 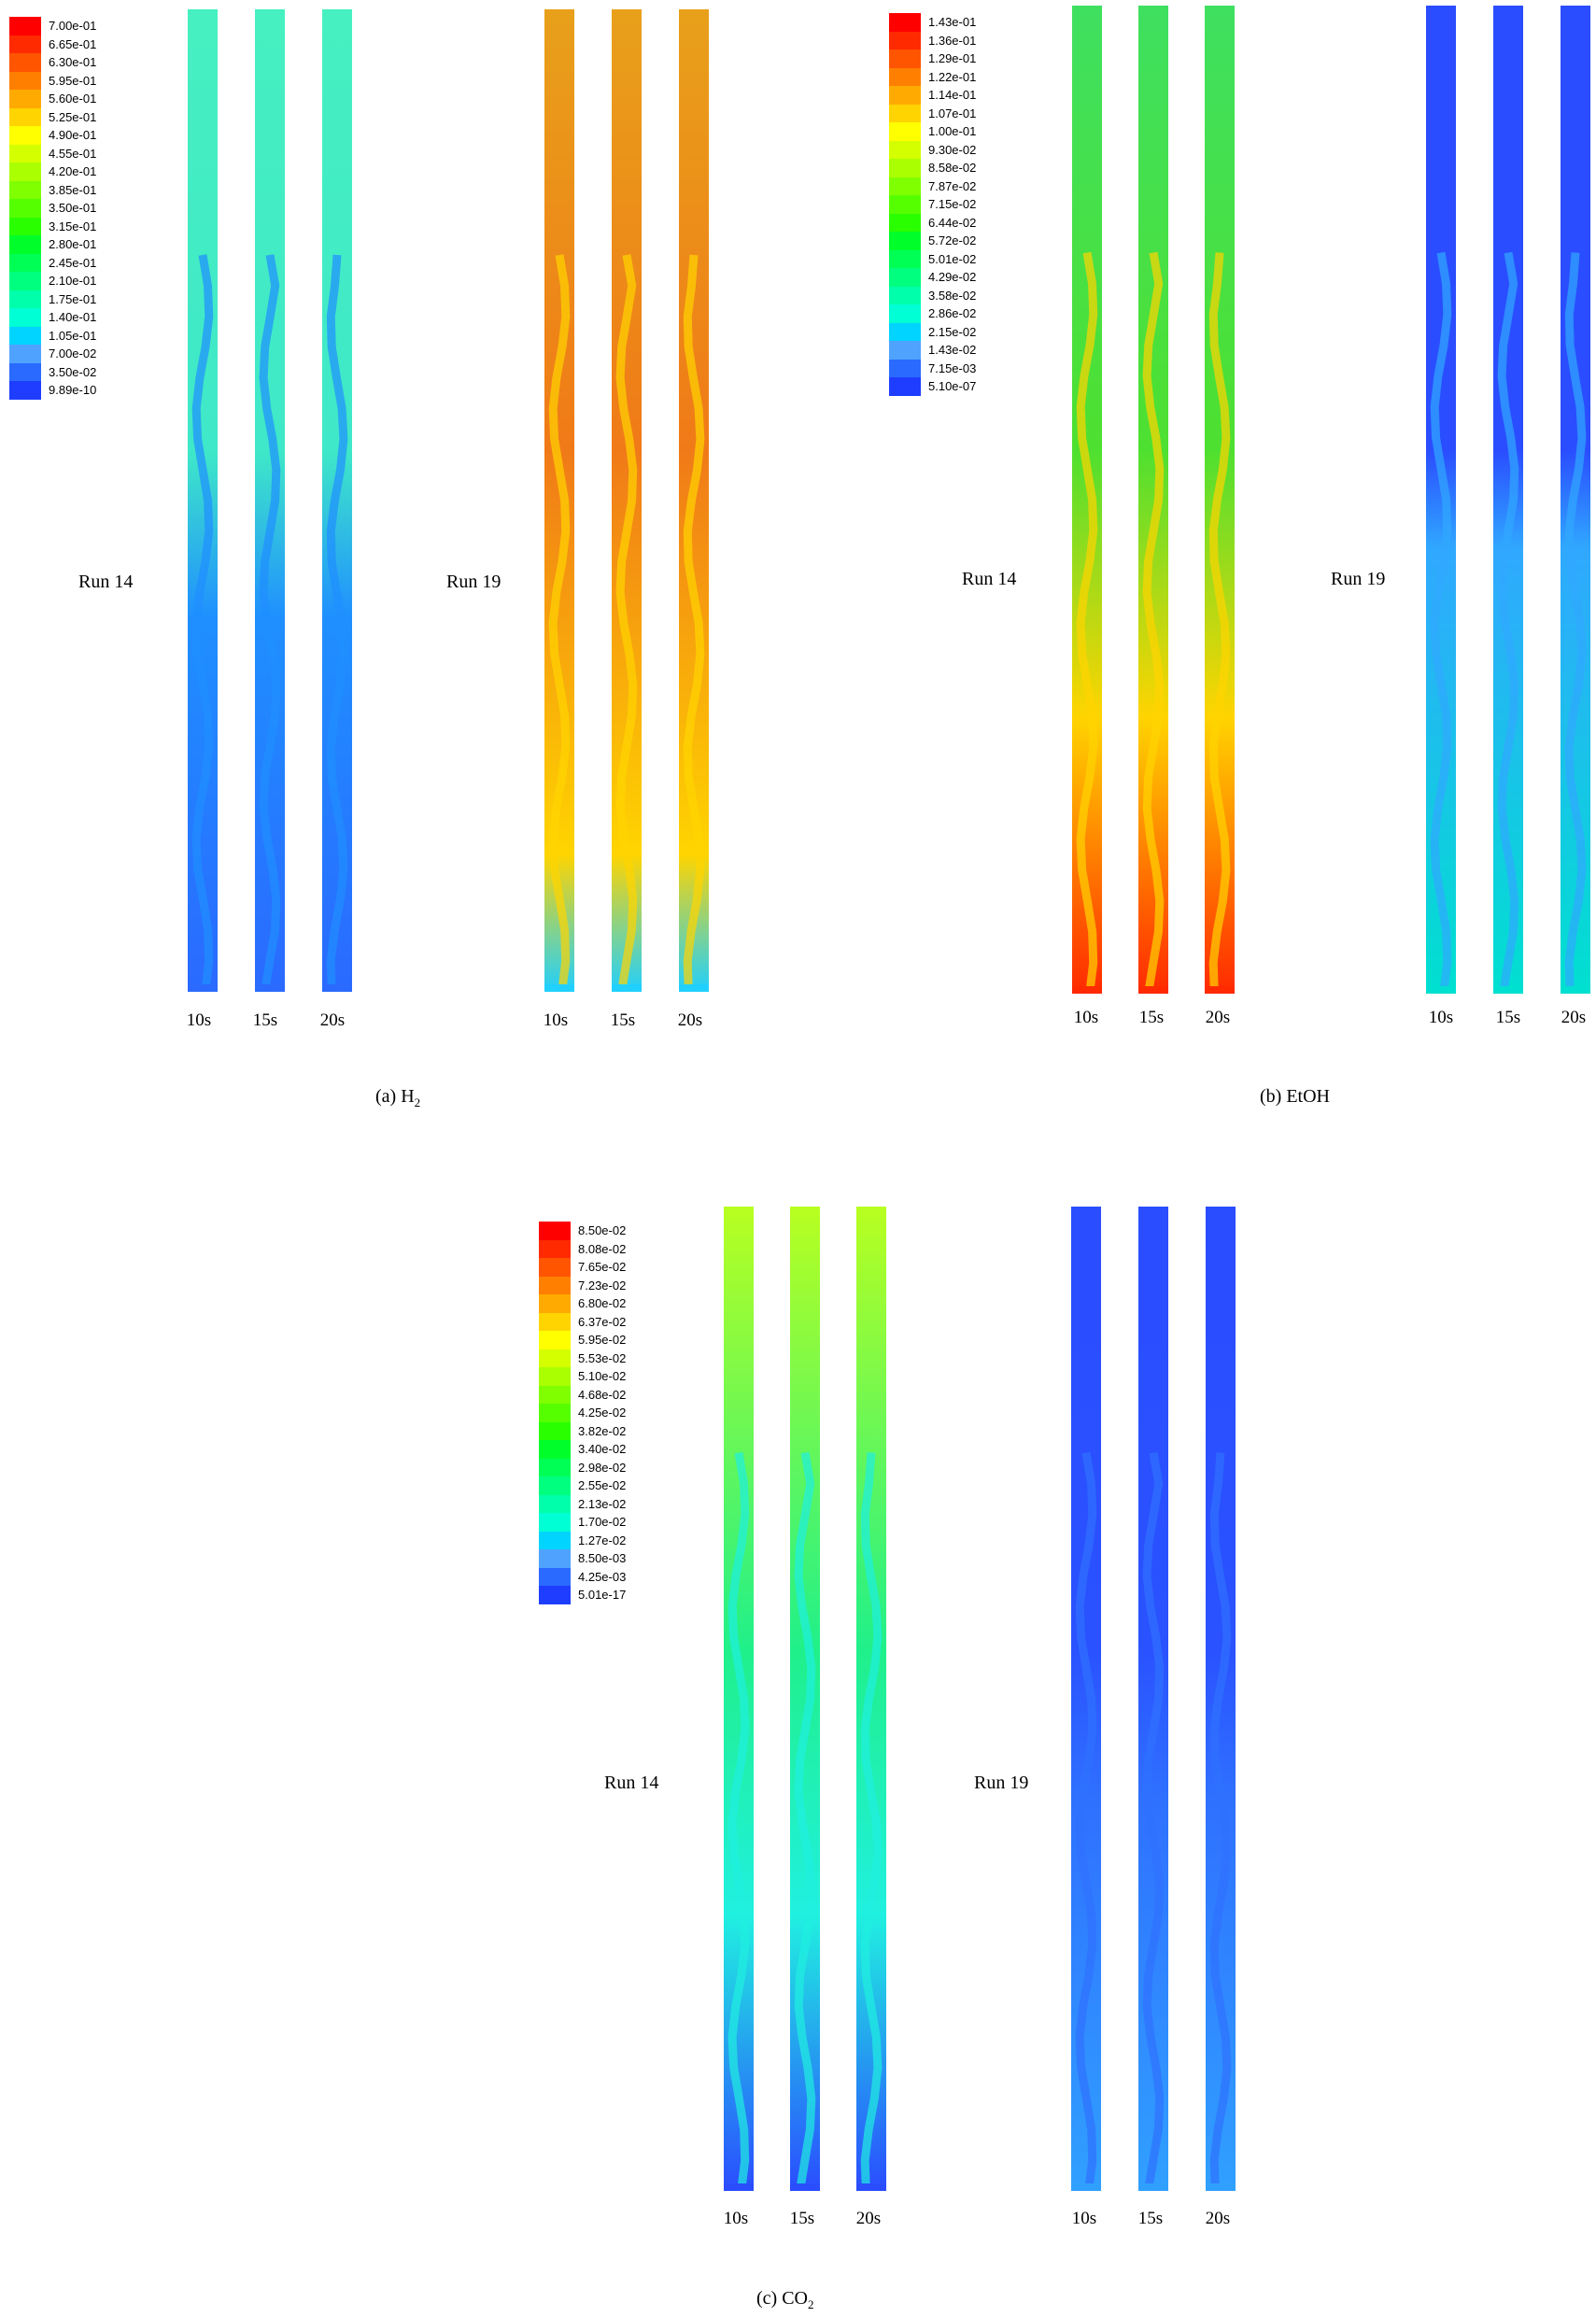 What do you see at coordinates (952, 314) in the screenshot?
I see `legend-value: 2.86e-02` at bounding box center [952, 314].